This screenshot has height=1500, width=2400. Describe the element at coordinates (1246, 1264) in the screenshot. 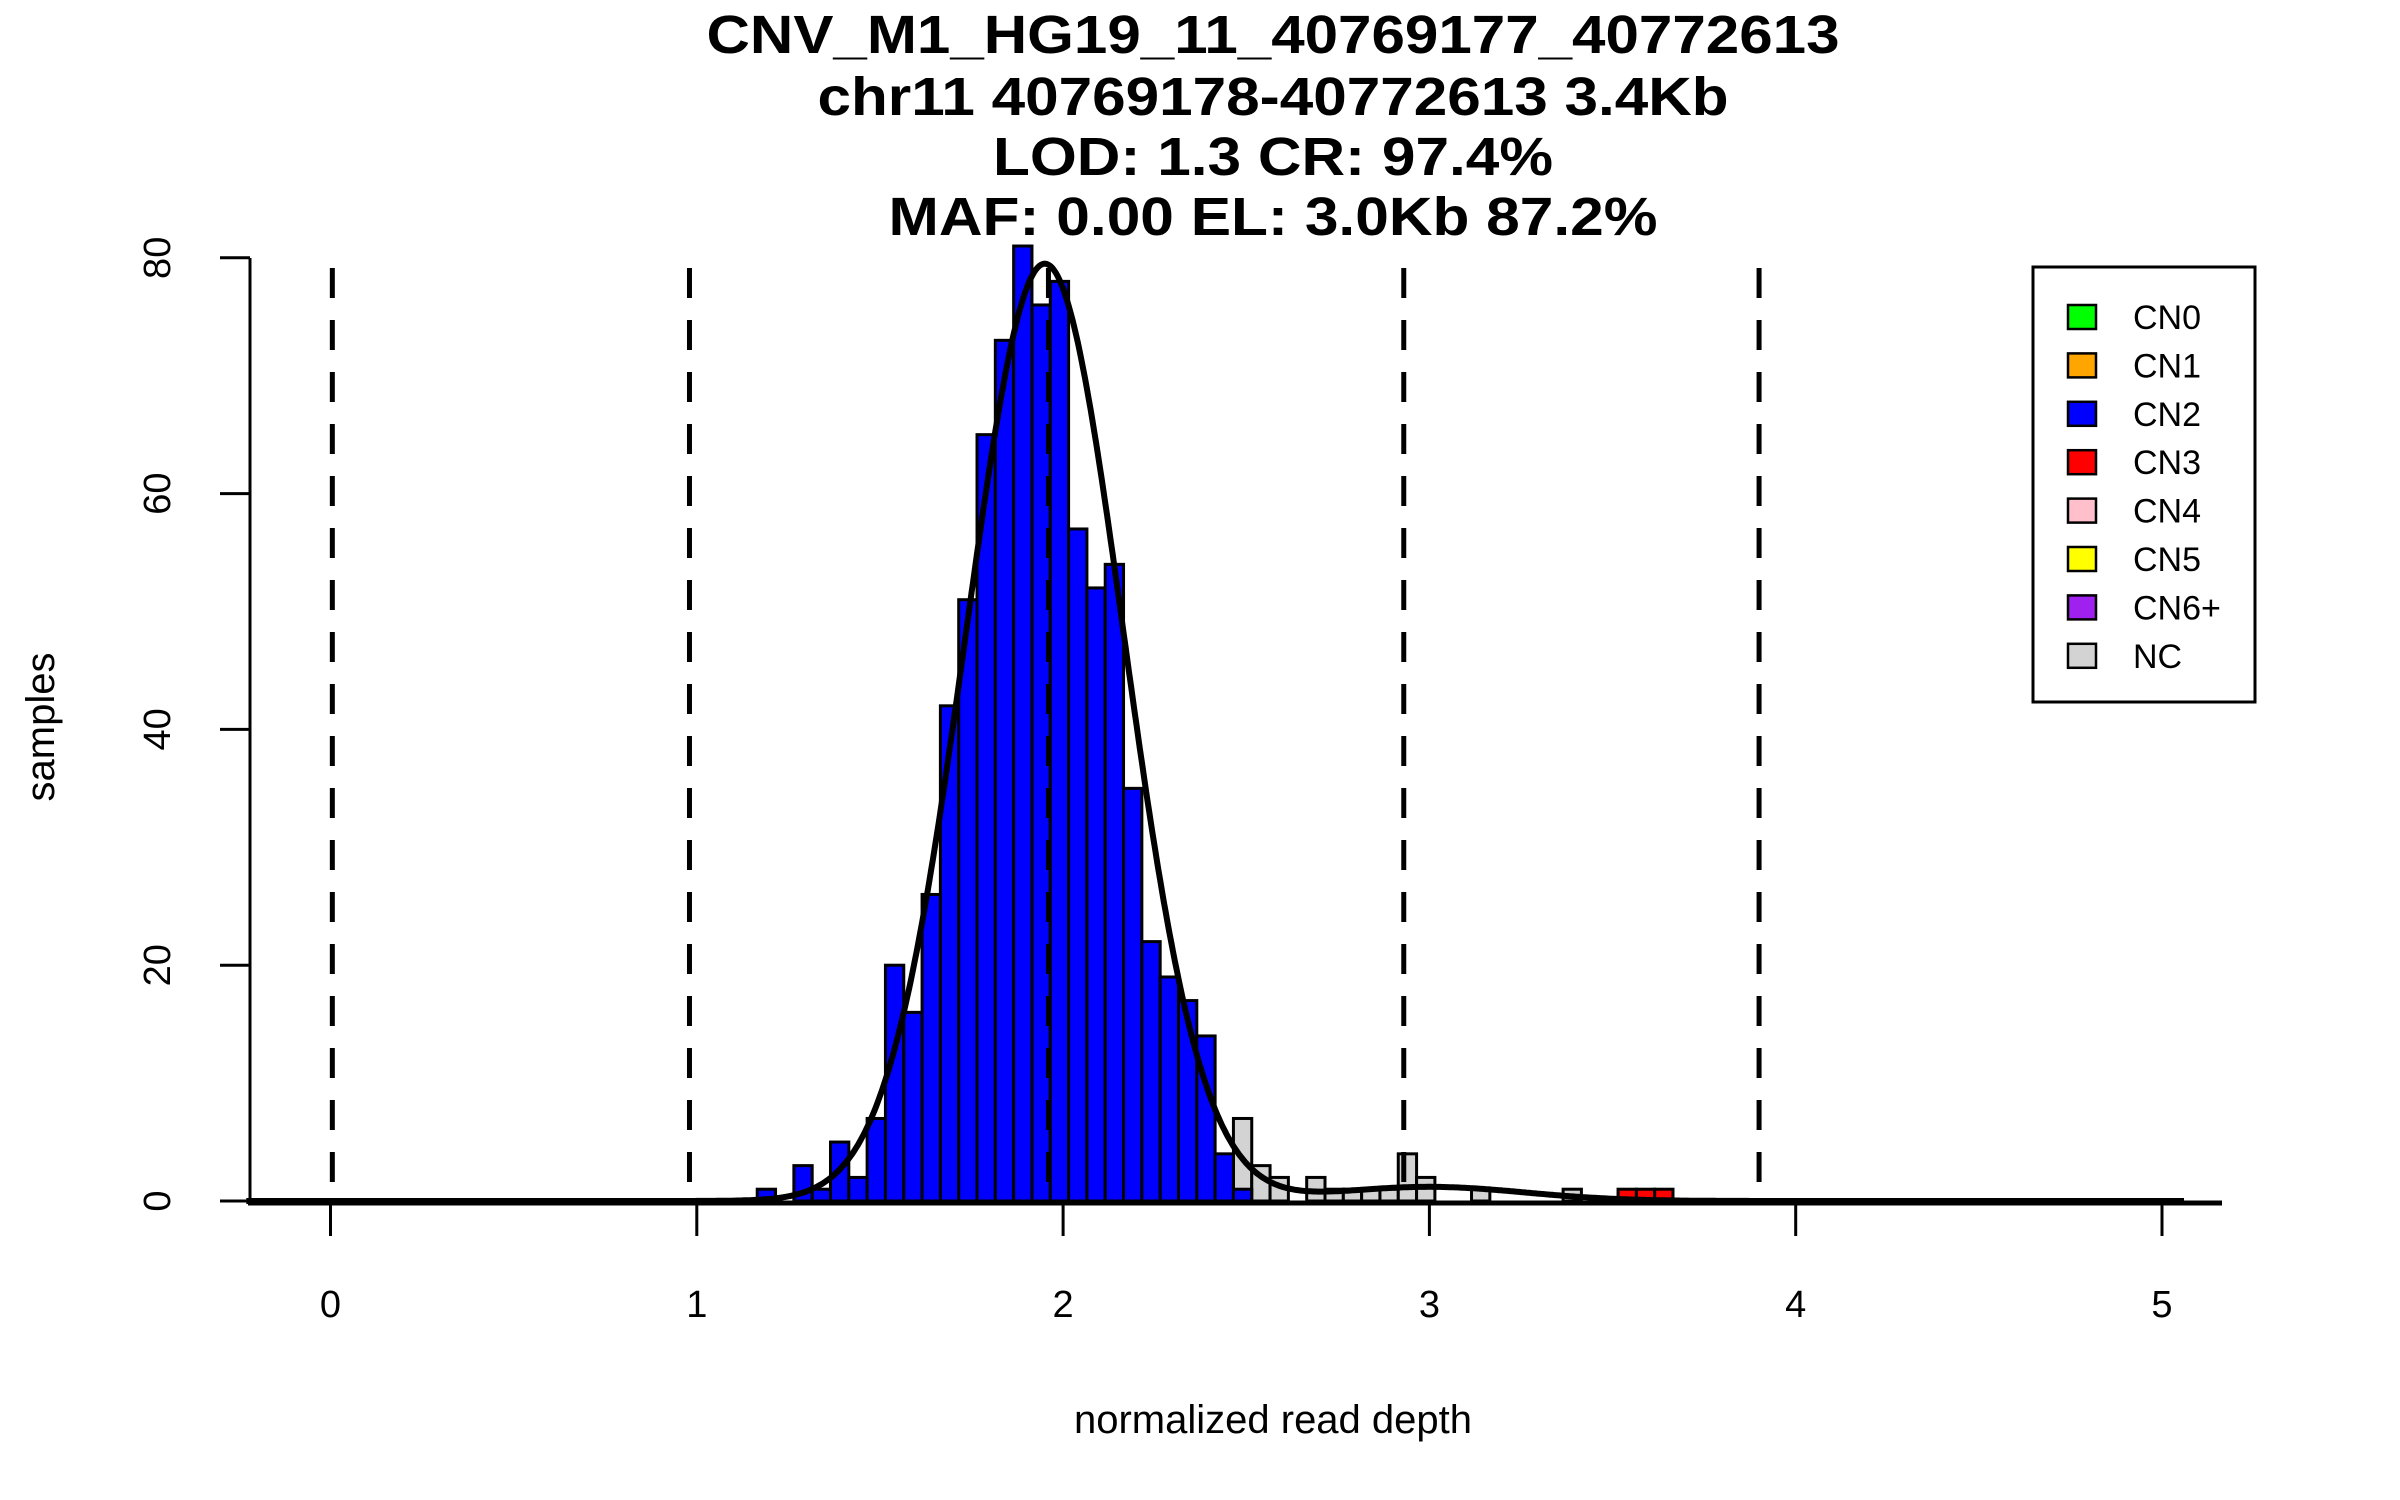

I see `x-ticks: 0 1 2 3 4 5` at that location.